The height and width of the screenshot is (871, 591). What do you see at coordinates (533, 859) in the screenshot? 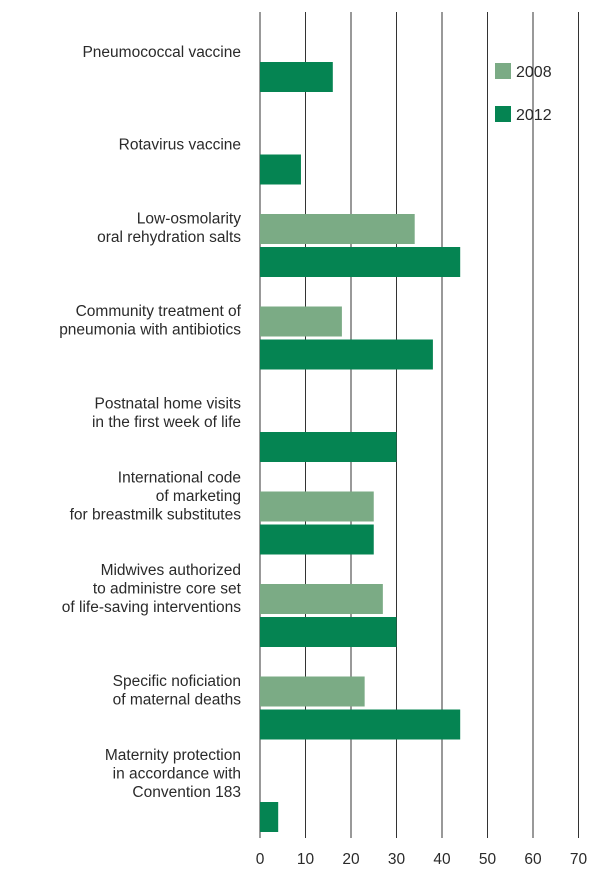
I see `x-tick-label: 60` at bounding box center [533, 859].